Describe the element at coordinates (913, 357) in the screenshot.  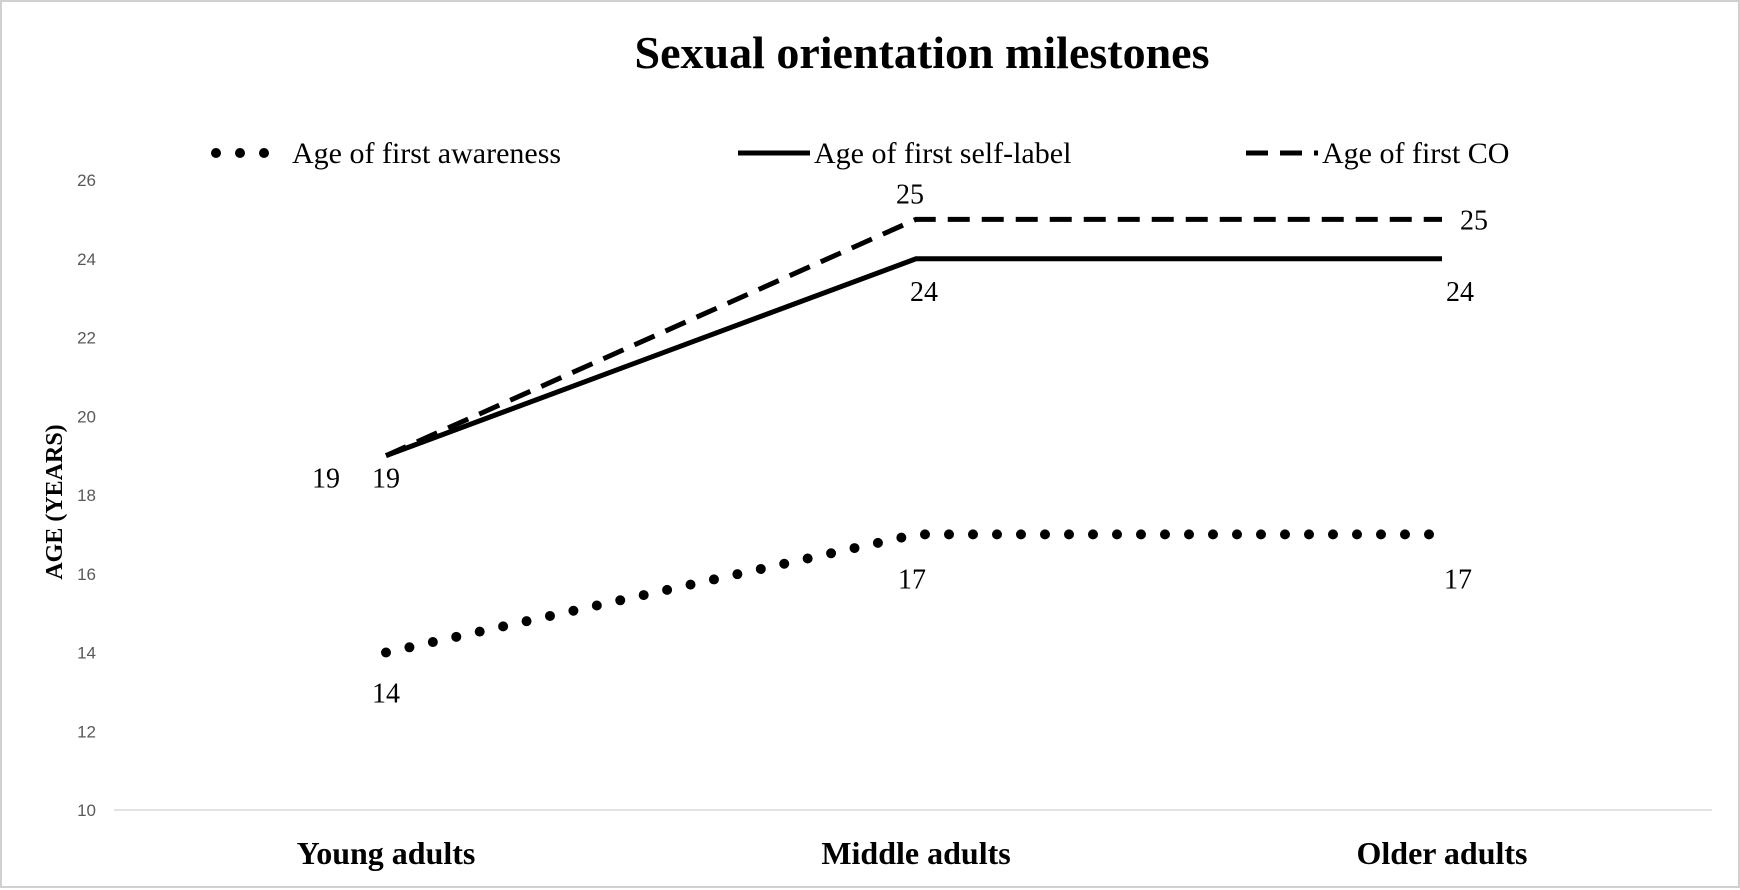
I see `series-line-age-of-first-self-label` at that location.